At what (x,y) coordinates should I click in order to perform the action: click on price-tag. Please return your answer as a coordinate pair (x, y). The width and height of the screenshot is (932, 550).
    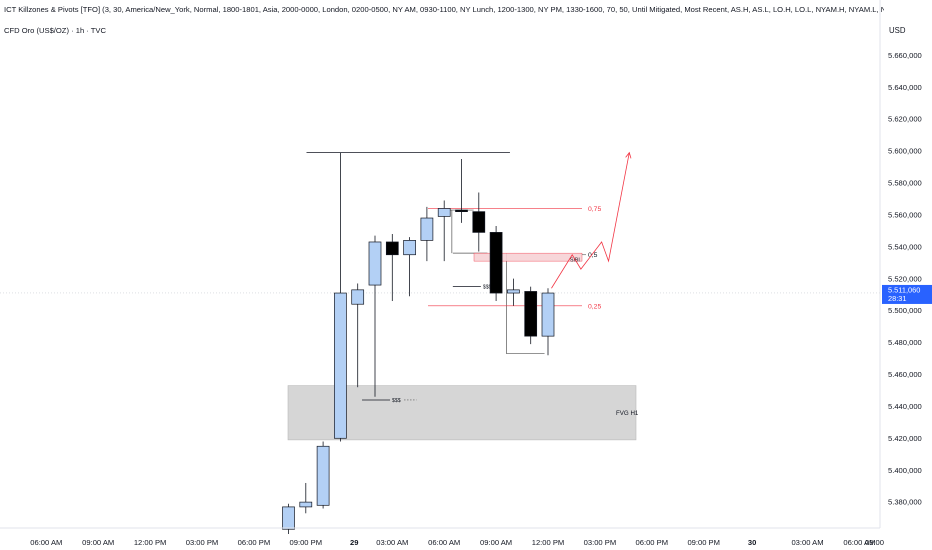
    Looking at the image, I should click on (907, 294).